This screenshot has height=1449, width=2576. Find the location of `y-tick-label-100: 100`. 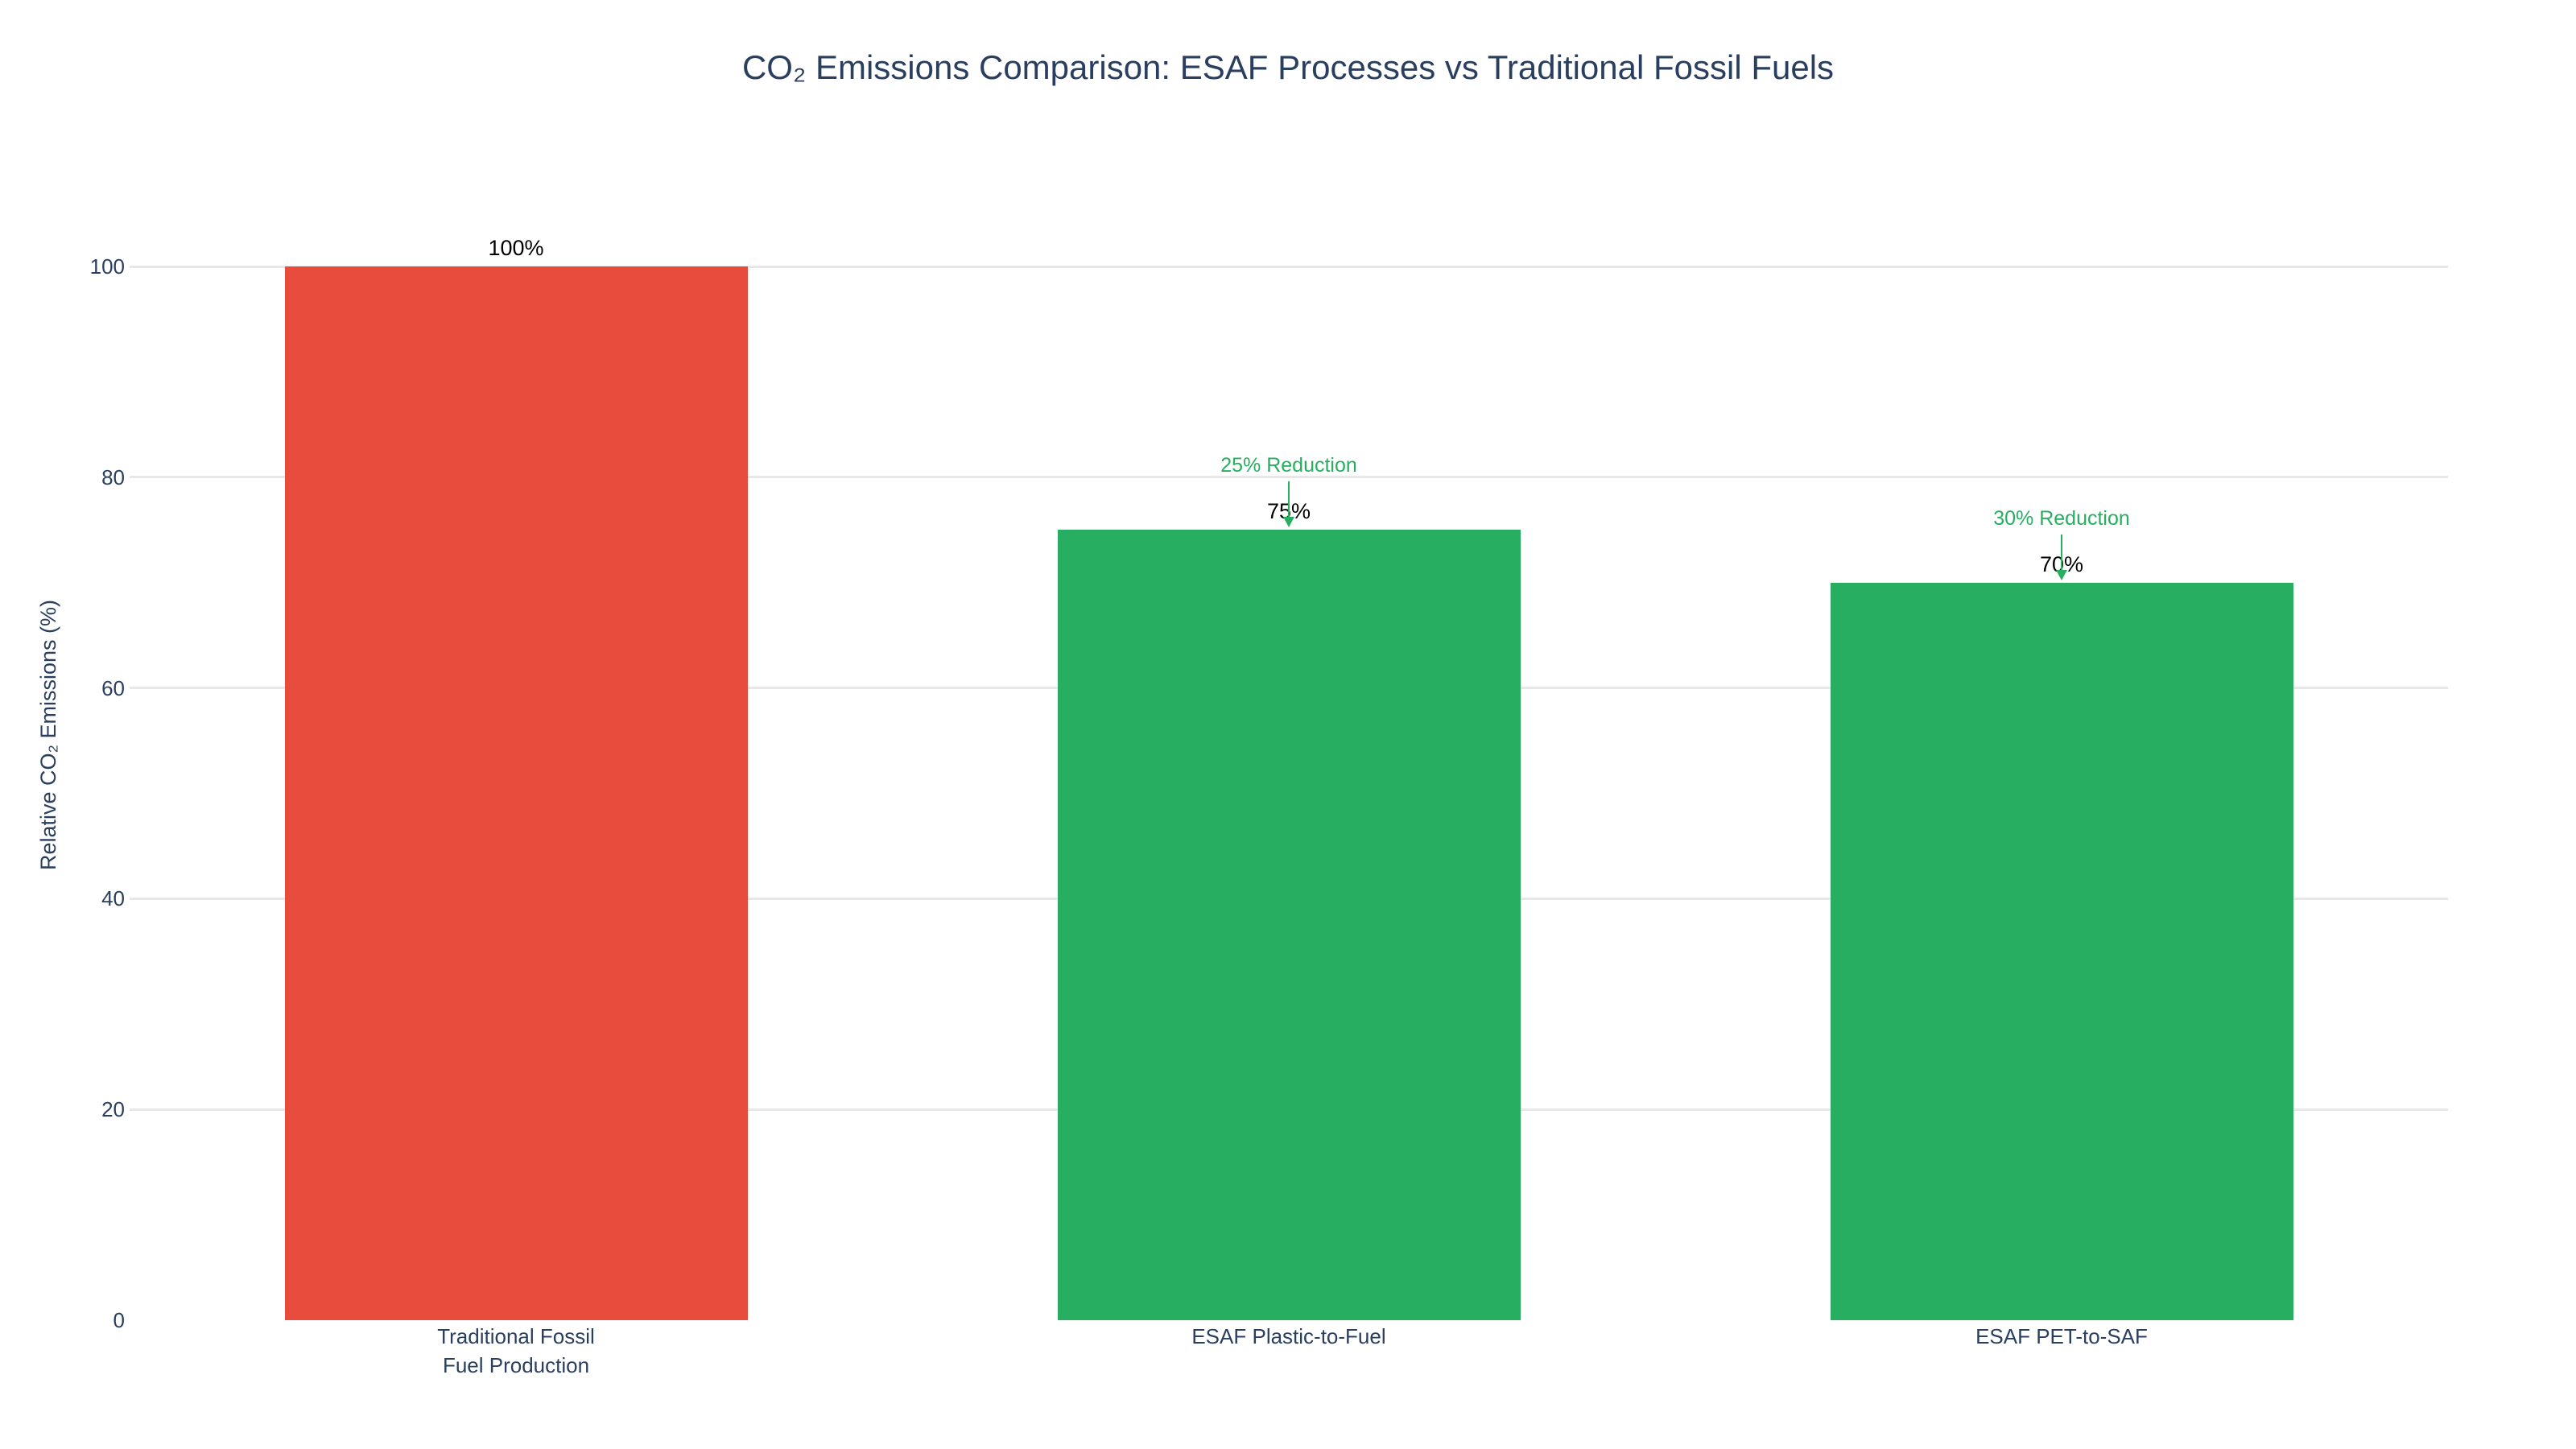

y-tick-label-100: 100 is located at coordinates (107, 266).